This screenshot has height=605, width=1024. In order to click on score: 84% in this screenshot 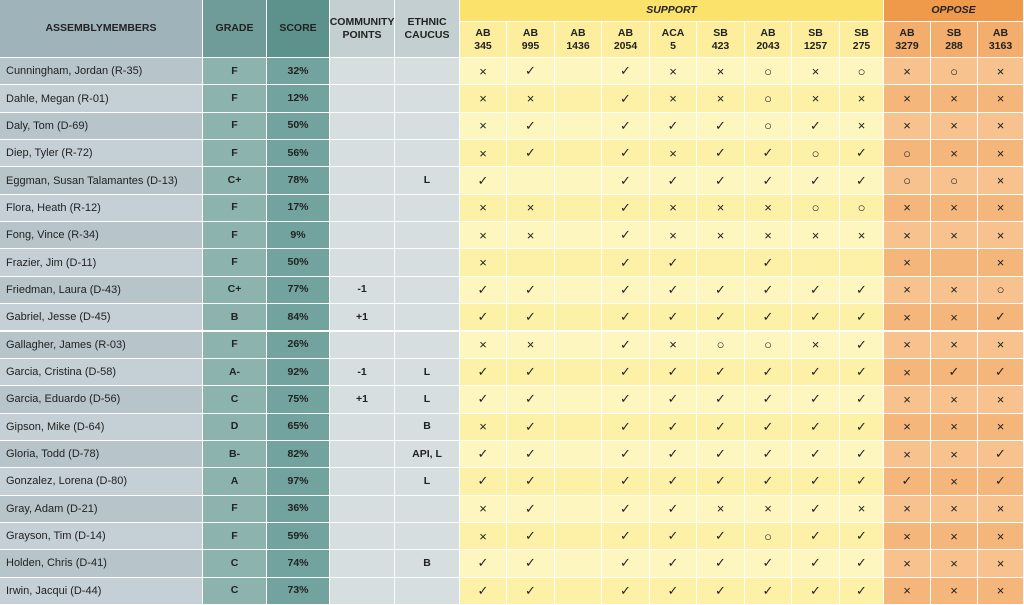, I will do `click(298, 318)`.